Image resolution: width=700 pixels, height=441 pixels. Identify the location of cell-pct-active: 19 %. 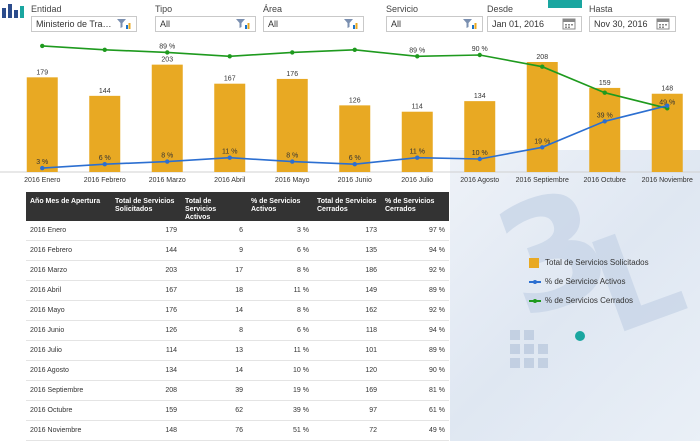
(301, 390).